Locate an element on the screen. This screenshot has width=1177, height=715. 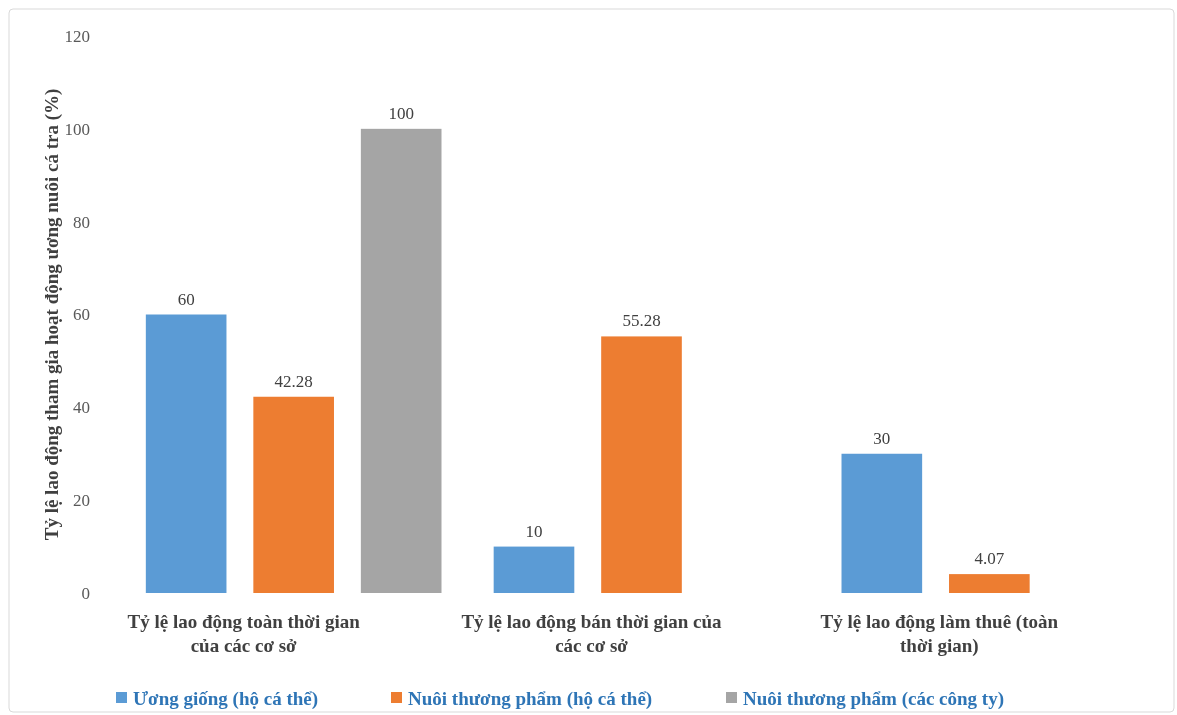
y-tick-label: 40 is located at coordinates (81, 408).